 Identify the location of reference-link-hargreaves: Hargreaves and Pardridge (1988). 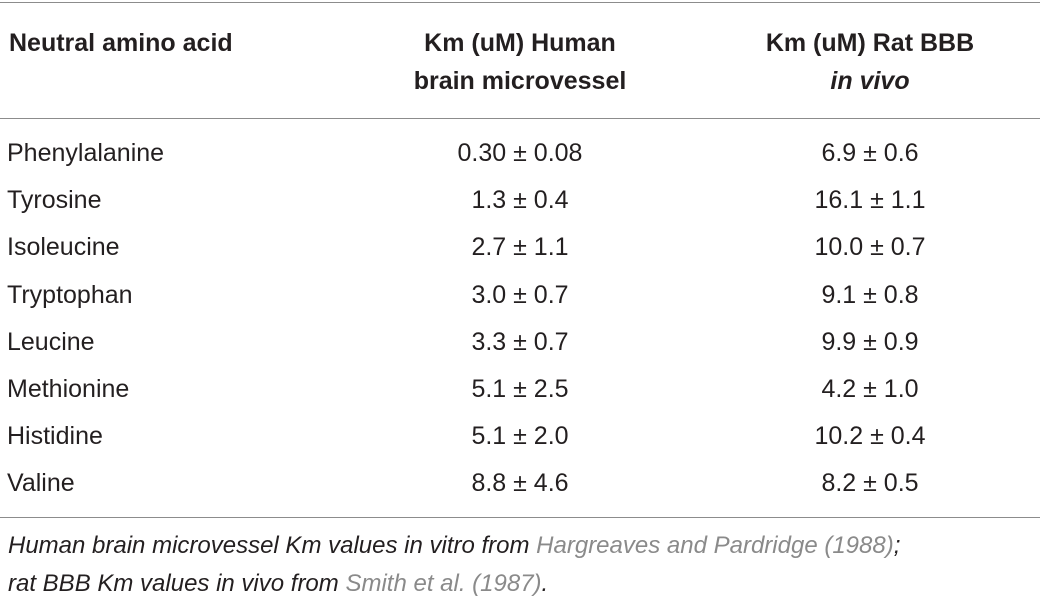
(715, 545).